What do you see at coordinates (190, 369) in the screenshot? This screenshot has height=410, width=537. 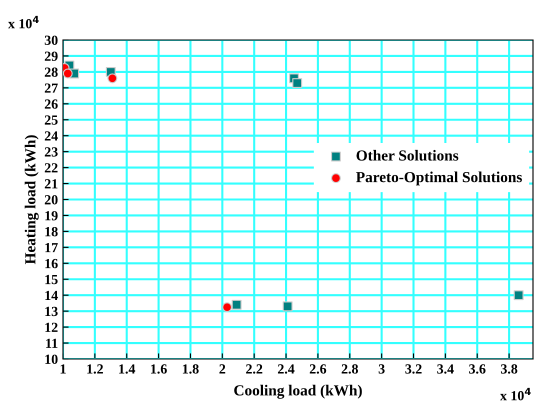 I see `x-tick-label: 1.8` at bounding box center [190, 369].